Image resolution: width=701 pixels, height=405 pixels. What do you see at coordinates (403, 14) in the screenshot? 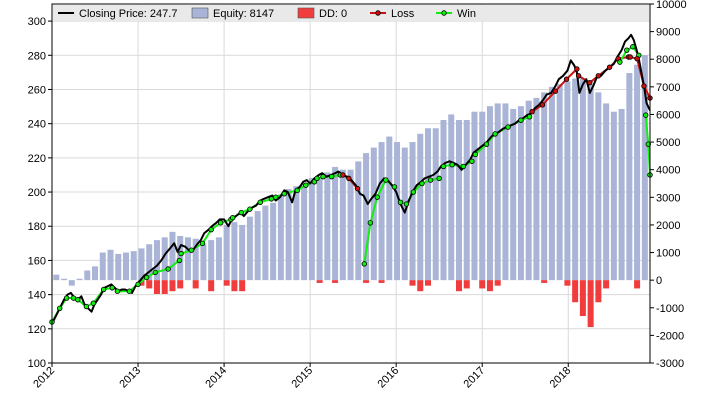
I see `legend-label-loss: Loss` at bounding box center [403, 14].